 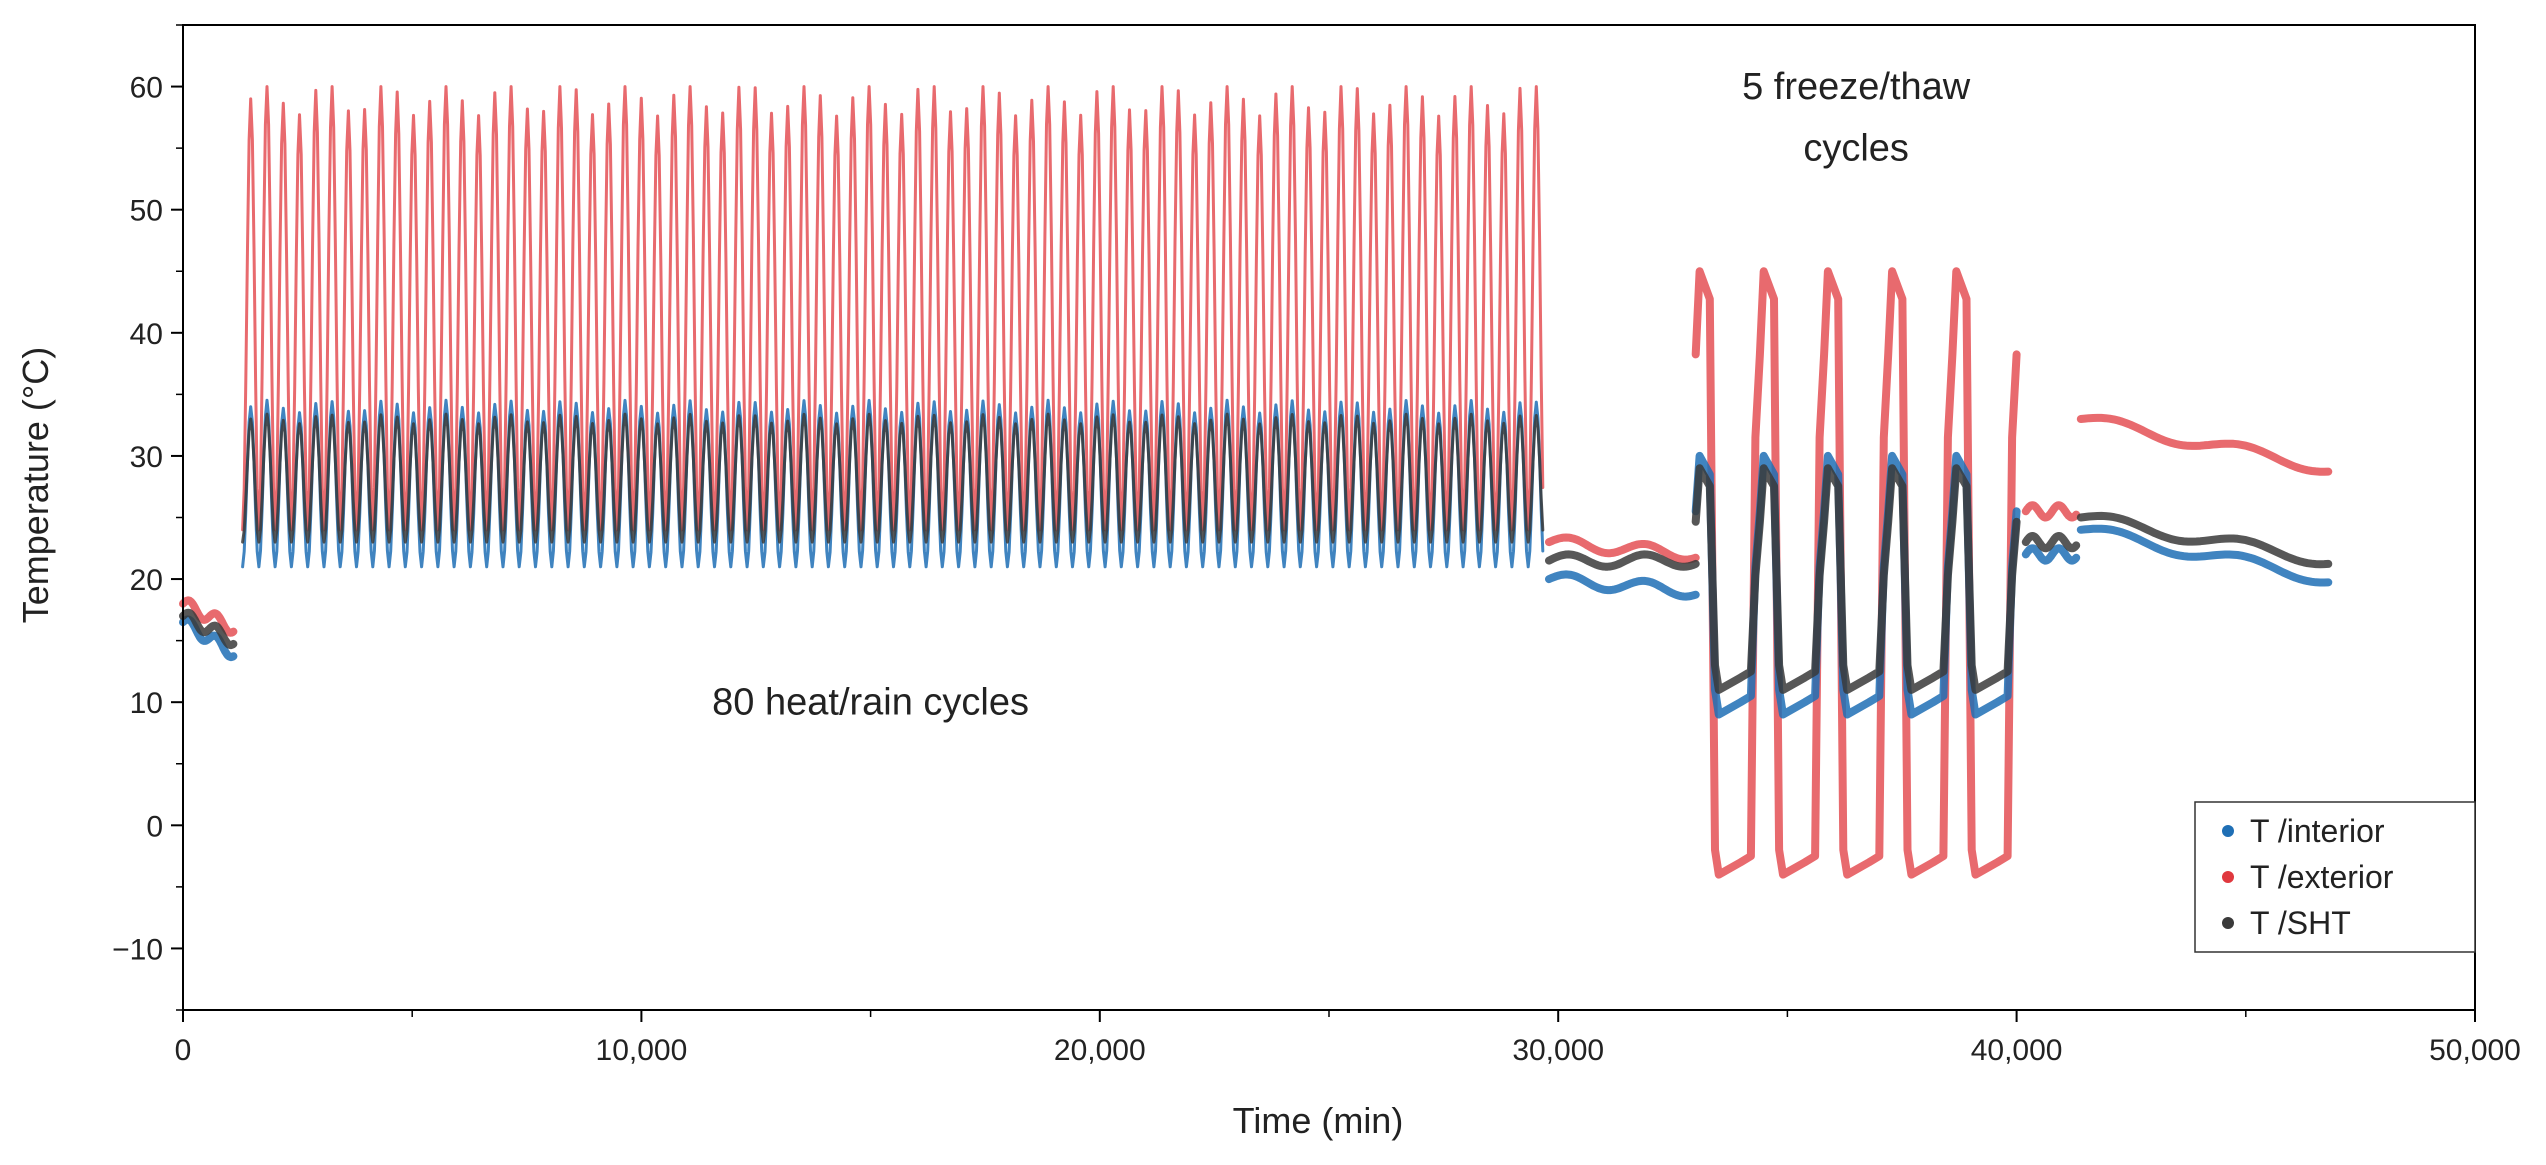 I want to click on legend-label-exterior: T /exterior, so click(x=2322, y=877).